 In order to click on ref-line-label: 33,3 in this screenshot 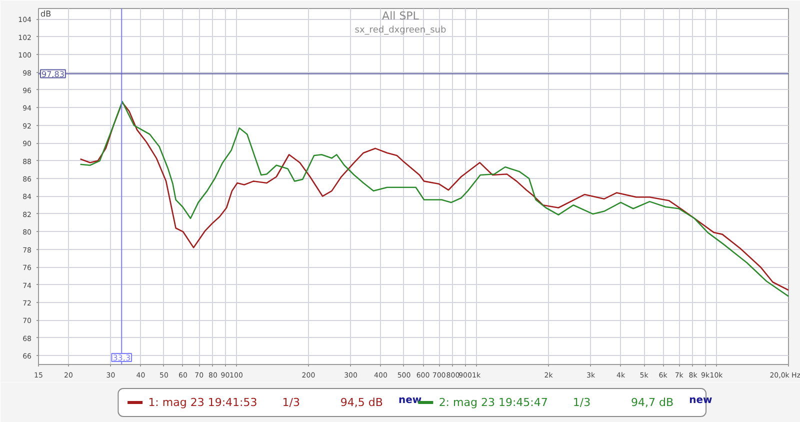, I will do `click(121, 358)`.